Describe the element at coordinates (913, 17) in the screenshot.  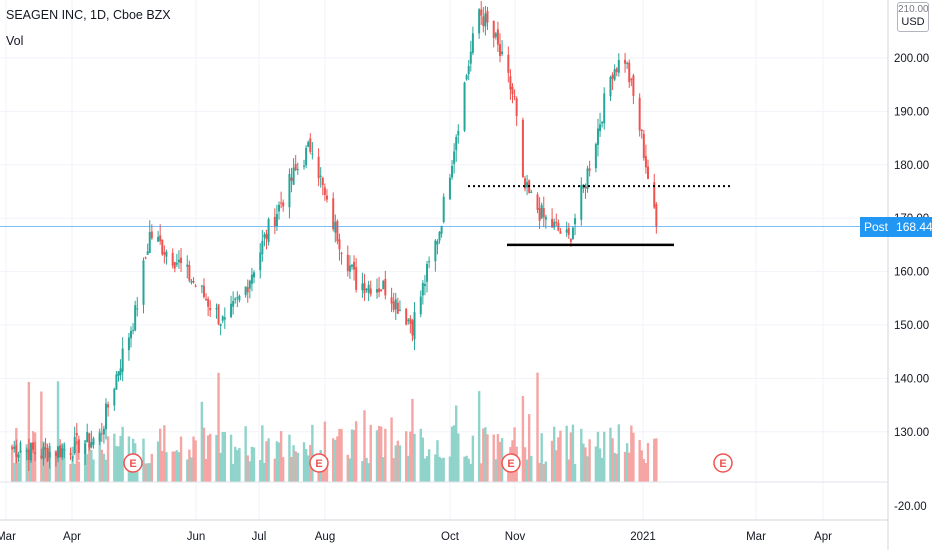
I see `currency-button: 210.00 USD` at that location.